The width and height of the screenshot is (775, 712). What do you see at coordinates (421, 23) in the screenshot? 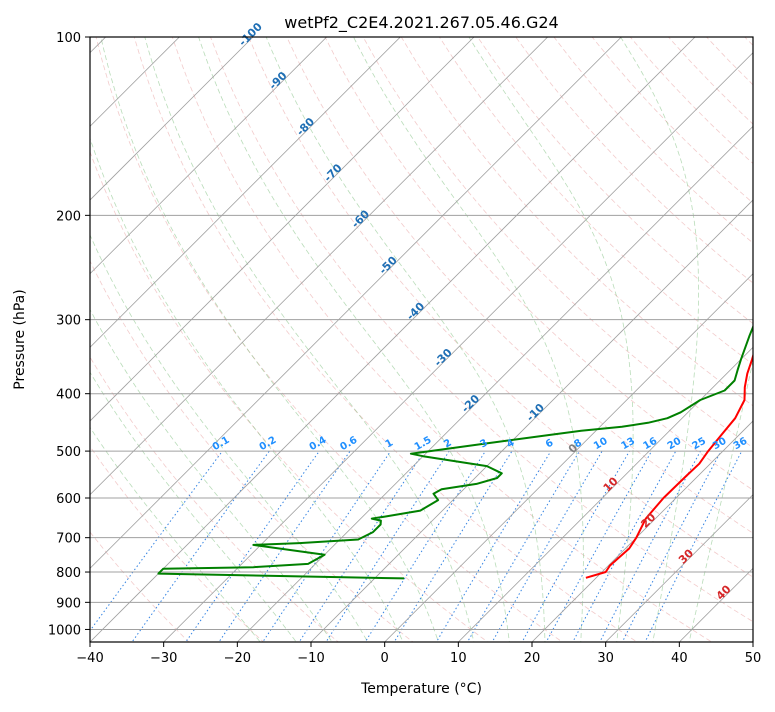
I see `chart-title: wetPf2_C2E4.2021.267.05.46.G24` at bounding box center [421, 23].